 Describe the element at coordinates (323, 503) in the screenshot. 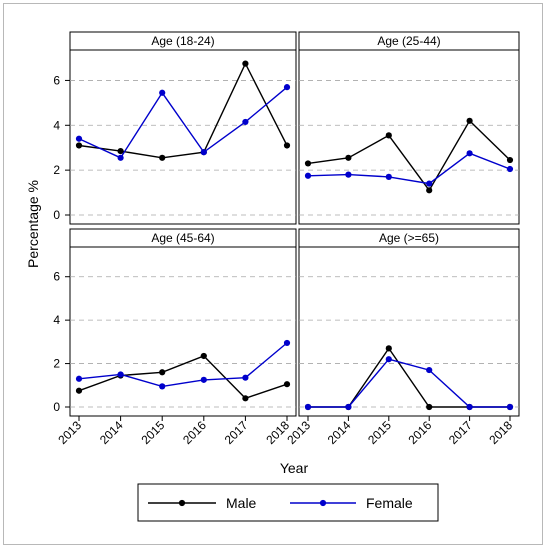

I see `legend-marker-female` at that location.